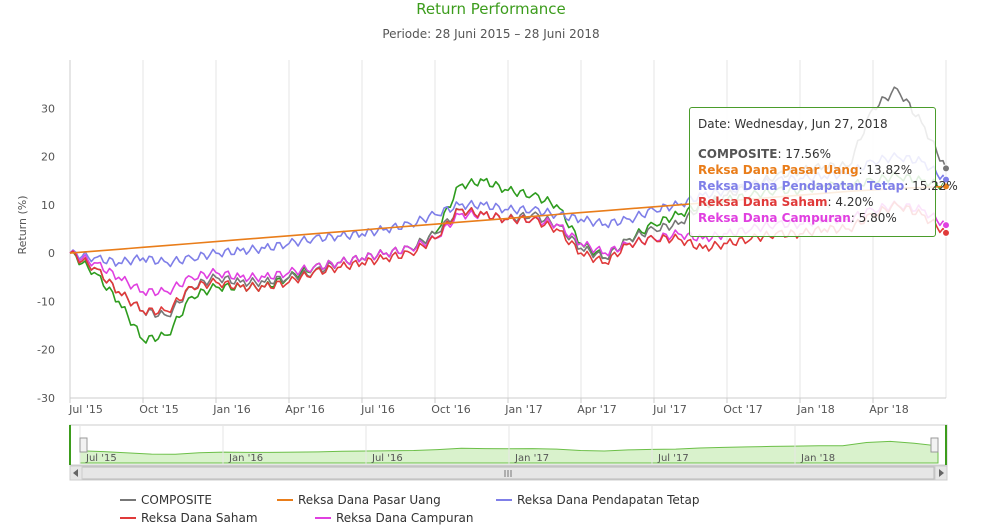 The height and width of the screenshot is (525, 982). Describe the element at coordinates (369, 500) in the screenshot. I see `legend-label: Reksa Dana Pasar Uang` at that location.